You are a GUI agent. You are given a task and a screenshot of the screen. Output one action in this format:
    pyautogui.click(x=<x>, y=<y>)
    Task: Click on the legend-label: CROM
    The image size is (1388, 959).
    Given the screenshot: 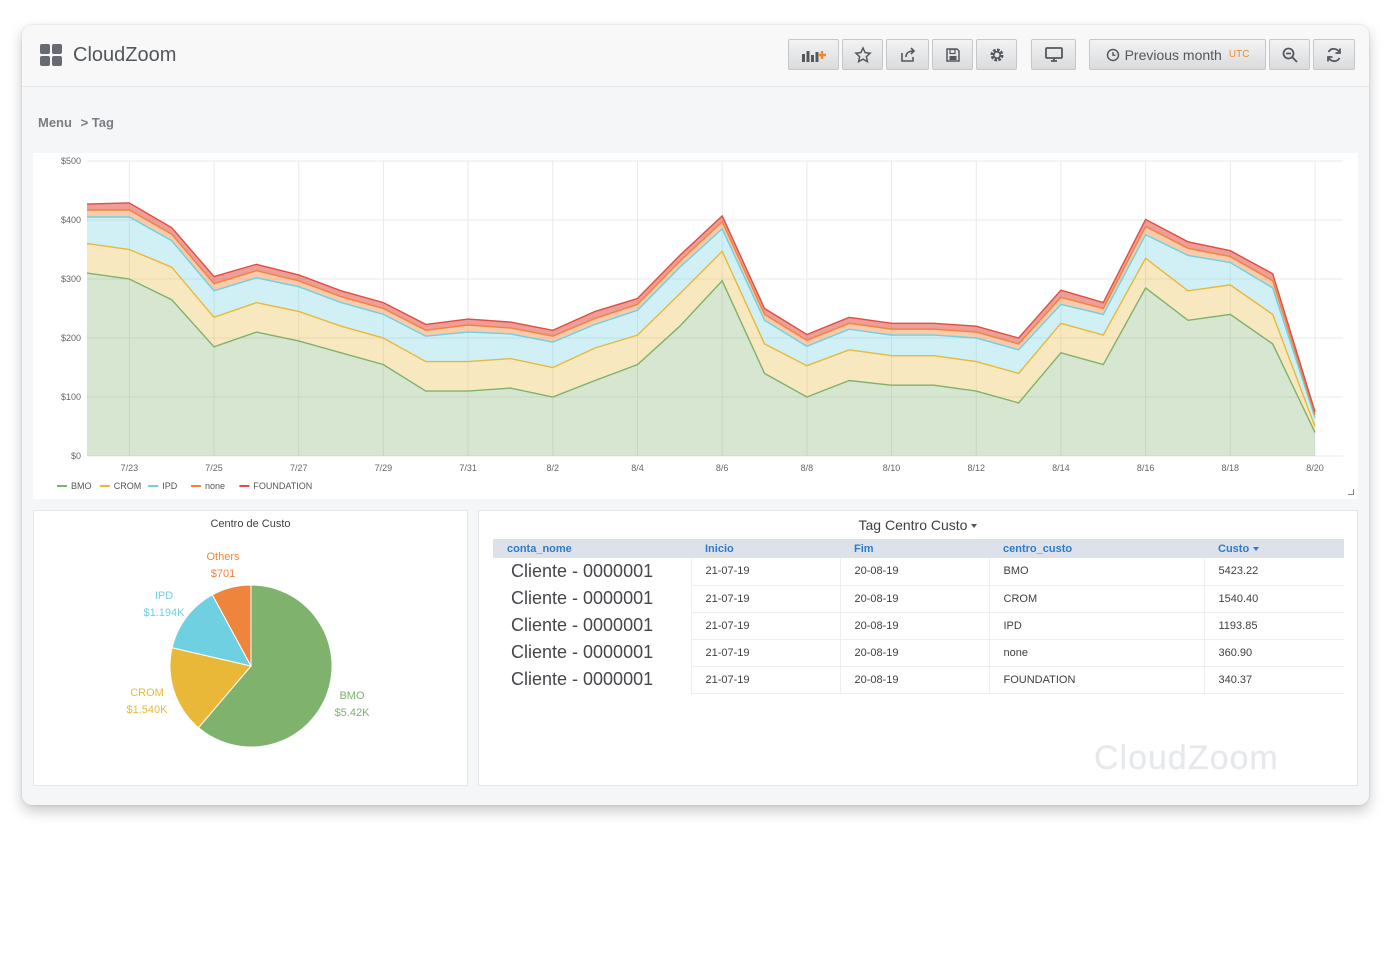 What is the action you would take?
    pyautogui.click(x=128, y=486)
    